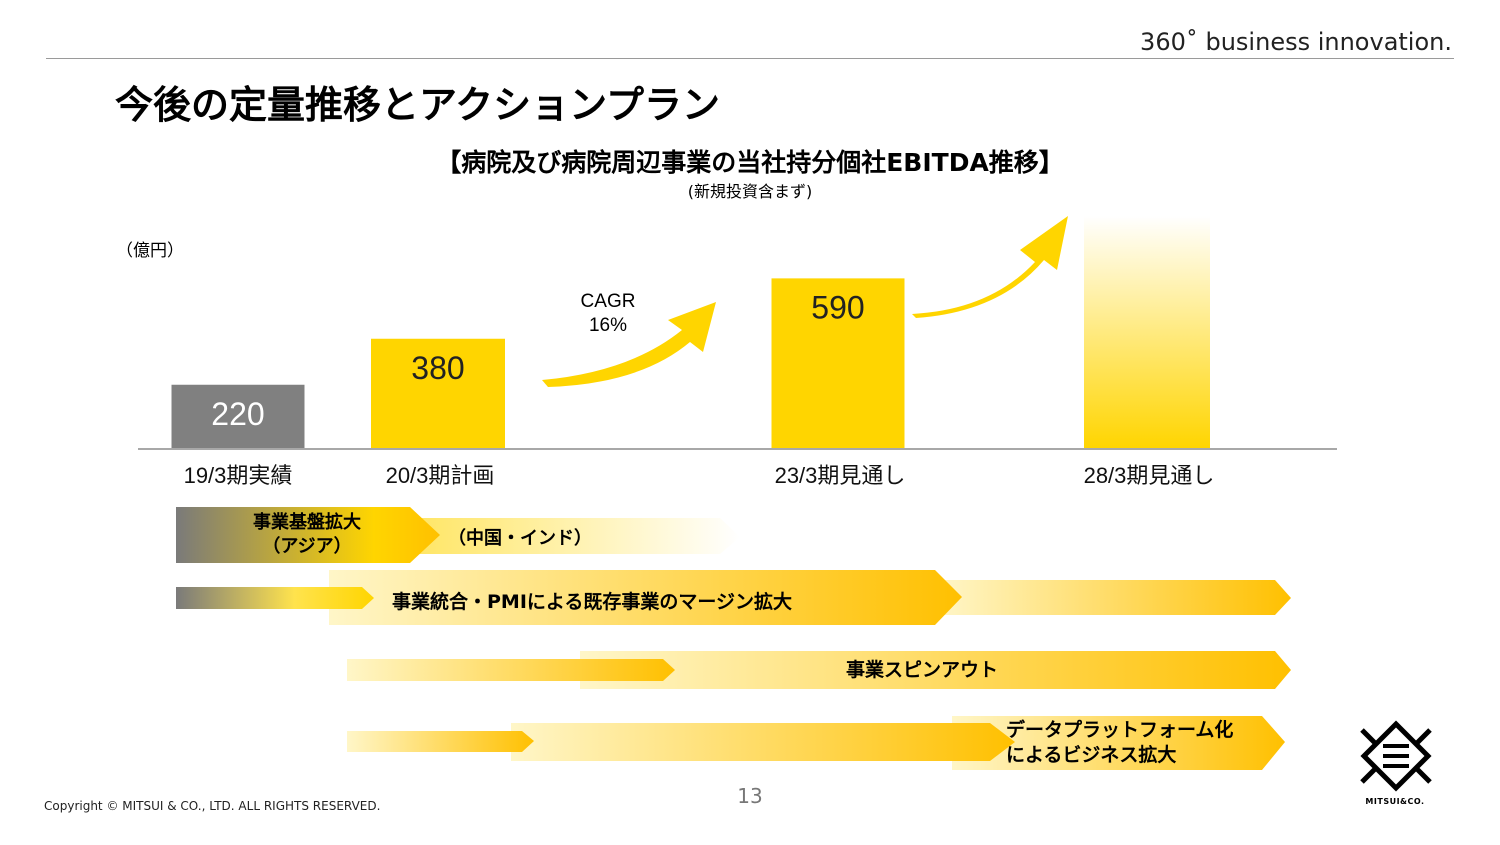  I want to click on action-arrow-2-lead, so click(275, 598).